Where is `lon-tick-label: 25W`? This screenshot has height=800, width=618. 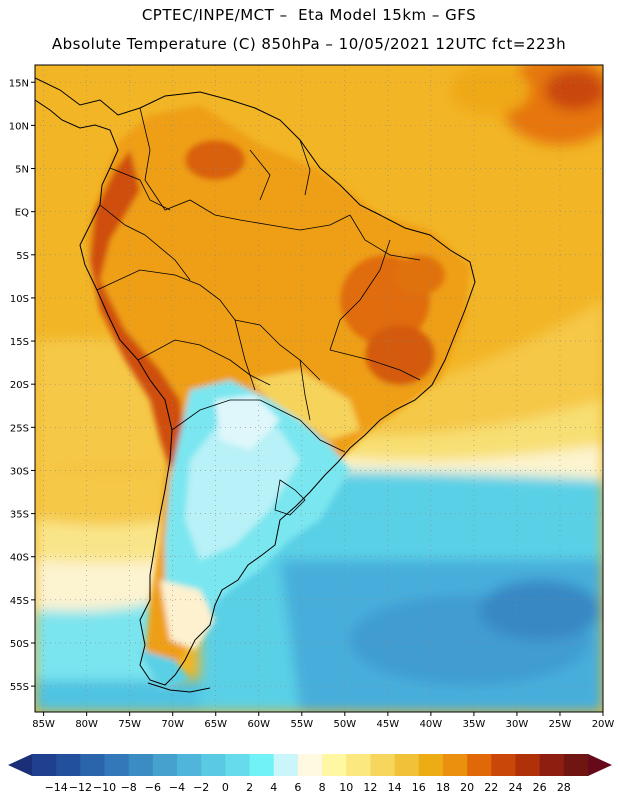 lon-tick-label: 25W is located at coordinates (560, 724).